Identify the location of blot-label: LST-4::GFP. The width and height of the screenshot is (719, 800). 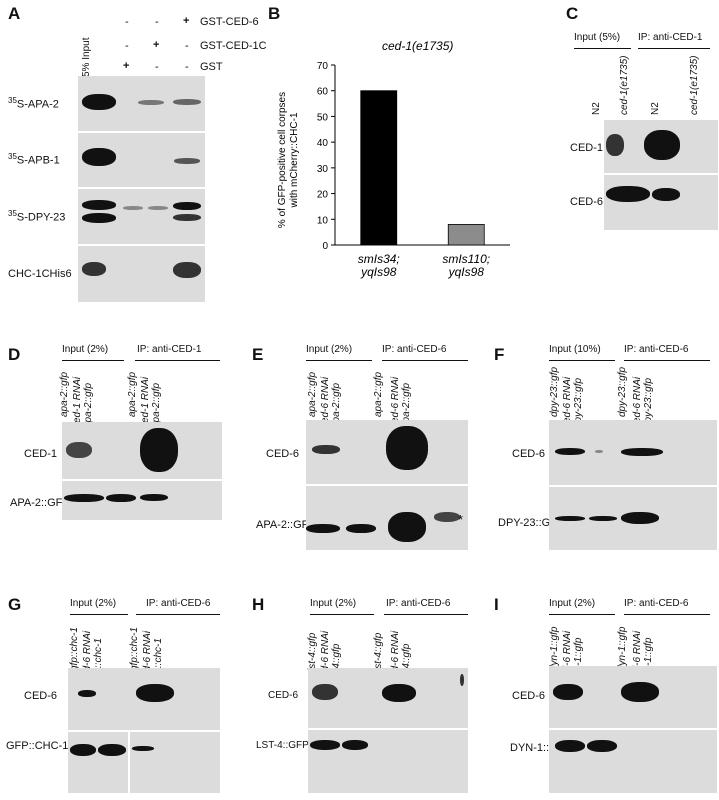
(282, 745).